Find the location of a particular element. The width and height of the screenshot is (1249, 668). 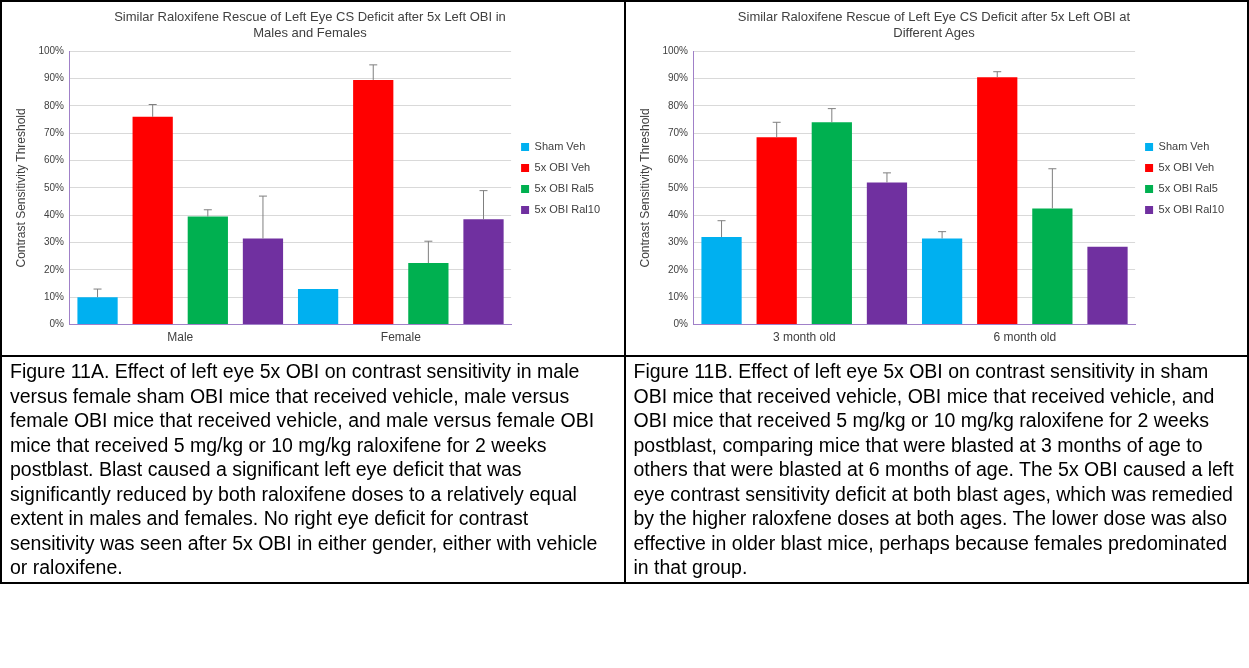

chart-title: Similar Raloxifene Rescue of Left Eye CS Deficit after 5x Left OBI in Males and Females is located at coordinates (310, 24).